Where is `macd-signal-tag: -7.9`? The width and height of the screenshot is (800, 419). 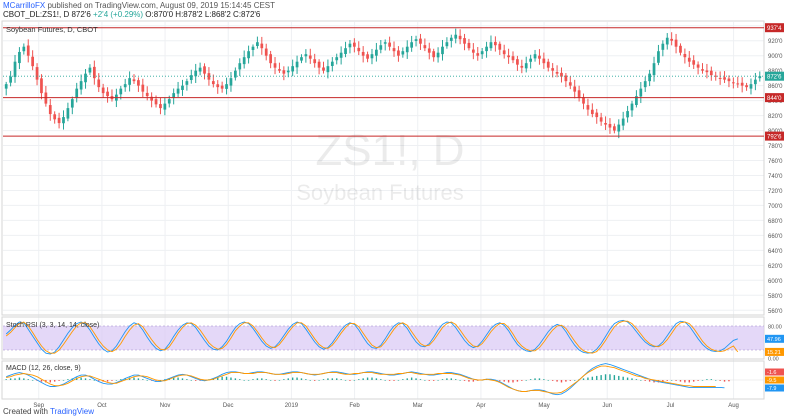
macd-signal-tag: -7.9 is located at coordinates (771, 389).